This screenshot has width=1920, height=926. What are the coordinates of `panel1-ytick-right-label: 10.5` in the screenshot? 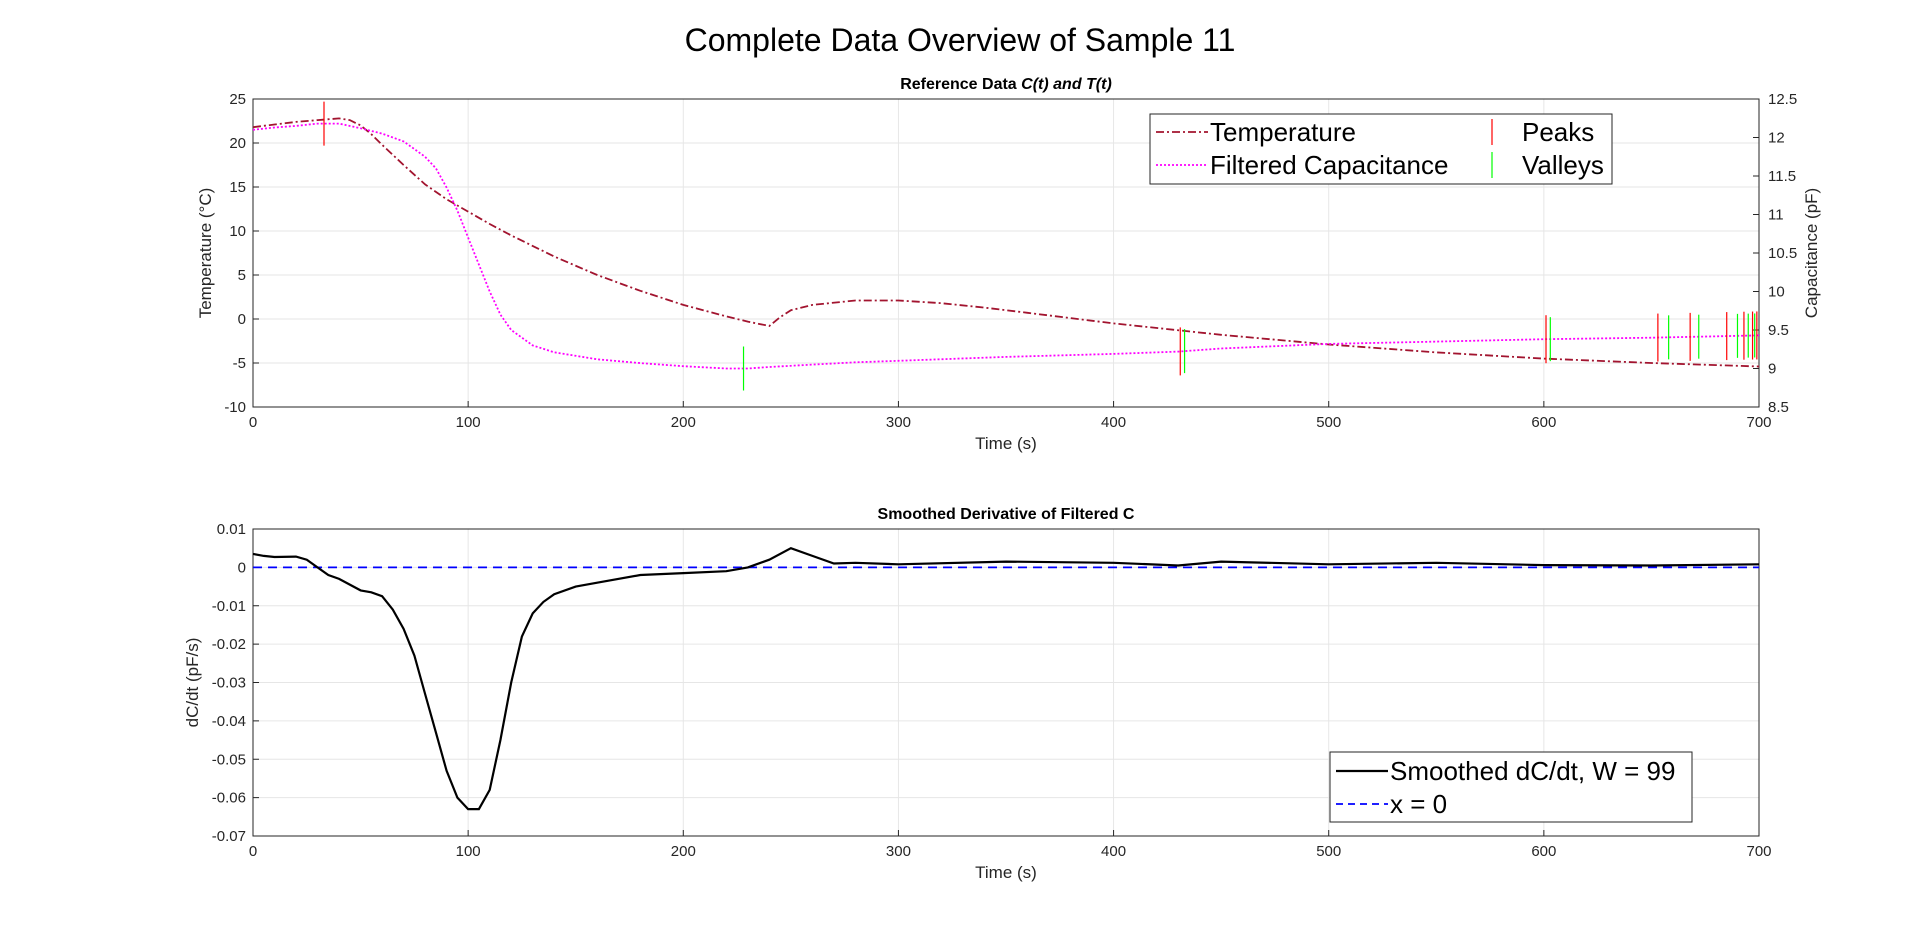 It's located at (1782, 253).